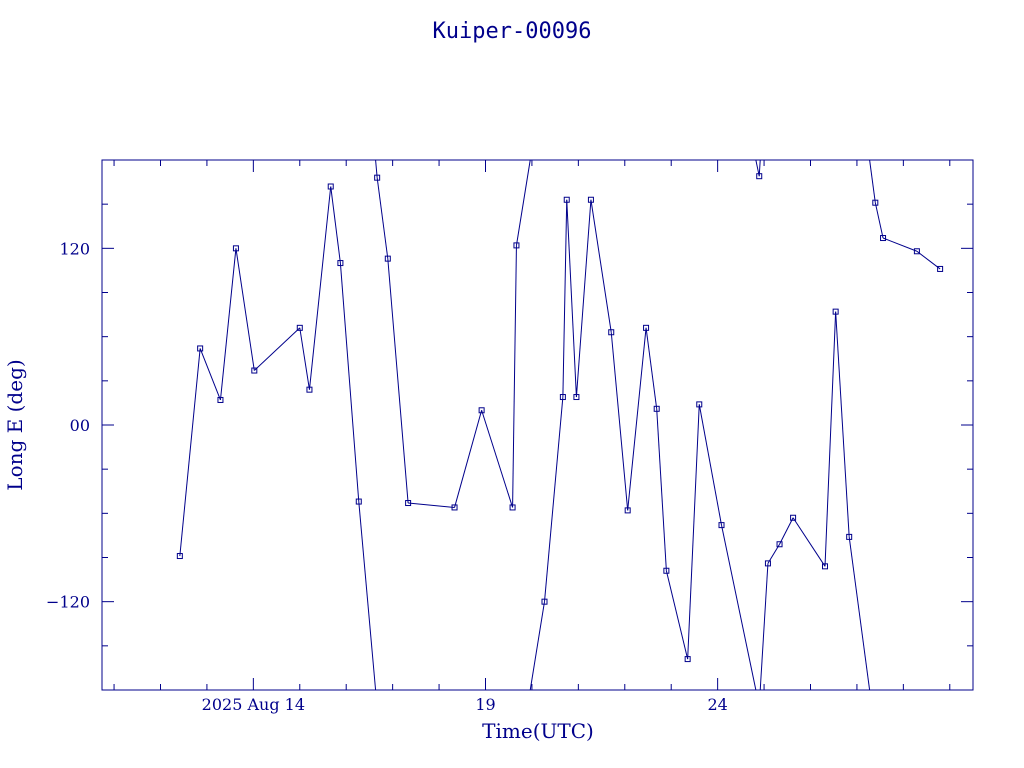 This screenshot has height=768, width=1024. I want to click on x-axis-label: Time(UTC), so click(538, 731).